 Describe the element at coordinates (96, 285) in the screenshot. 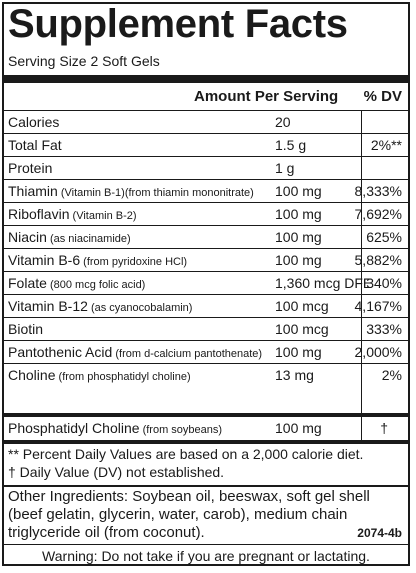

I see `nutrient-source-note: (800 mcg folic acid)` at that location.